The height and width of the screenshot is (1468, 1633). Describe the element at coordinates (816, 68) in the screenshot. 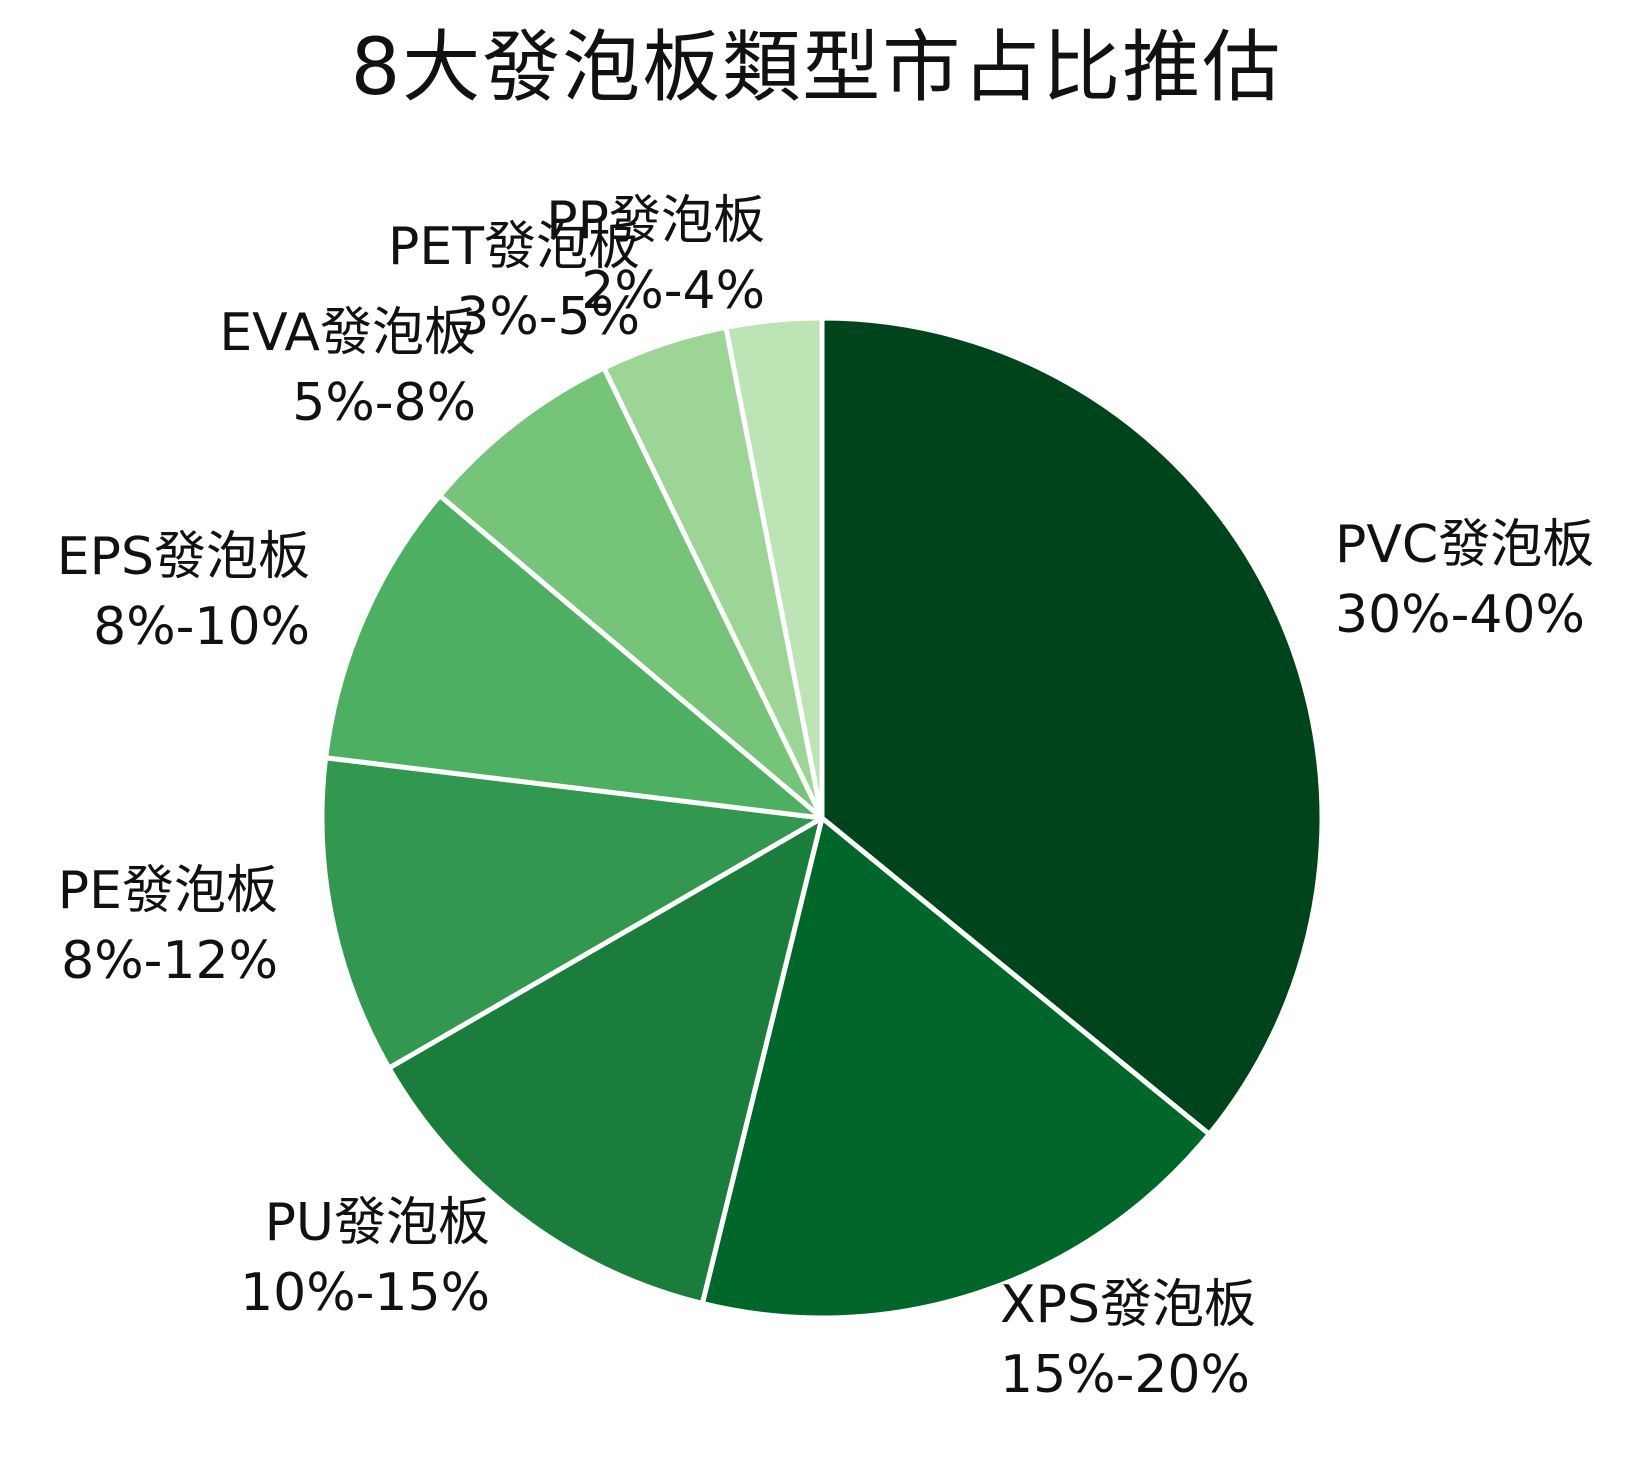

I see `chart-title: 8大發泡板類型市占比推估` at that location.